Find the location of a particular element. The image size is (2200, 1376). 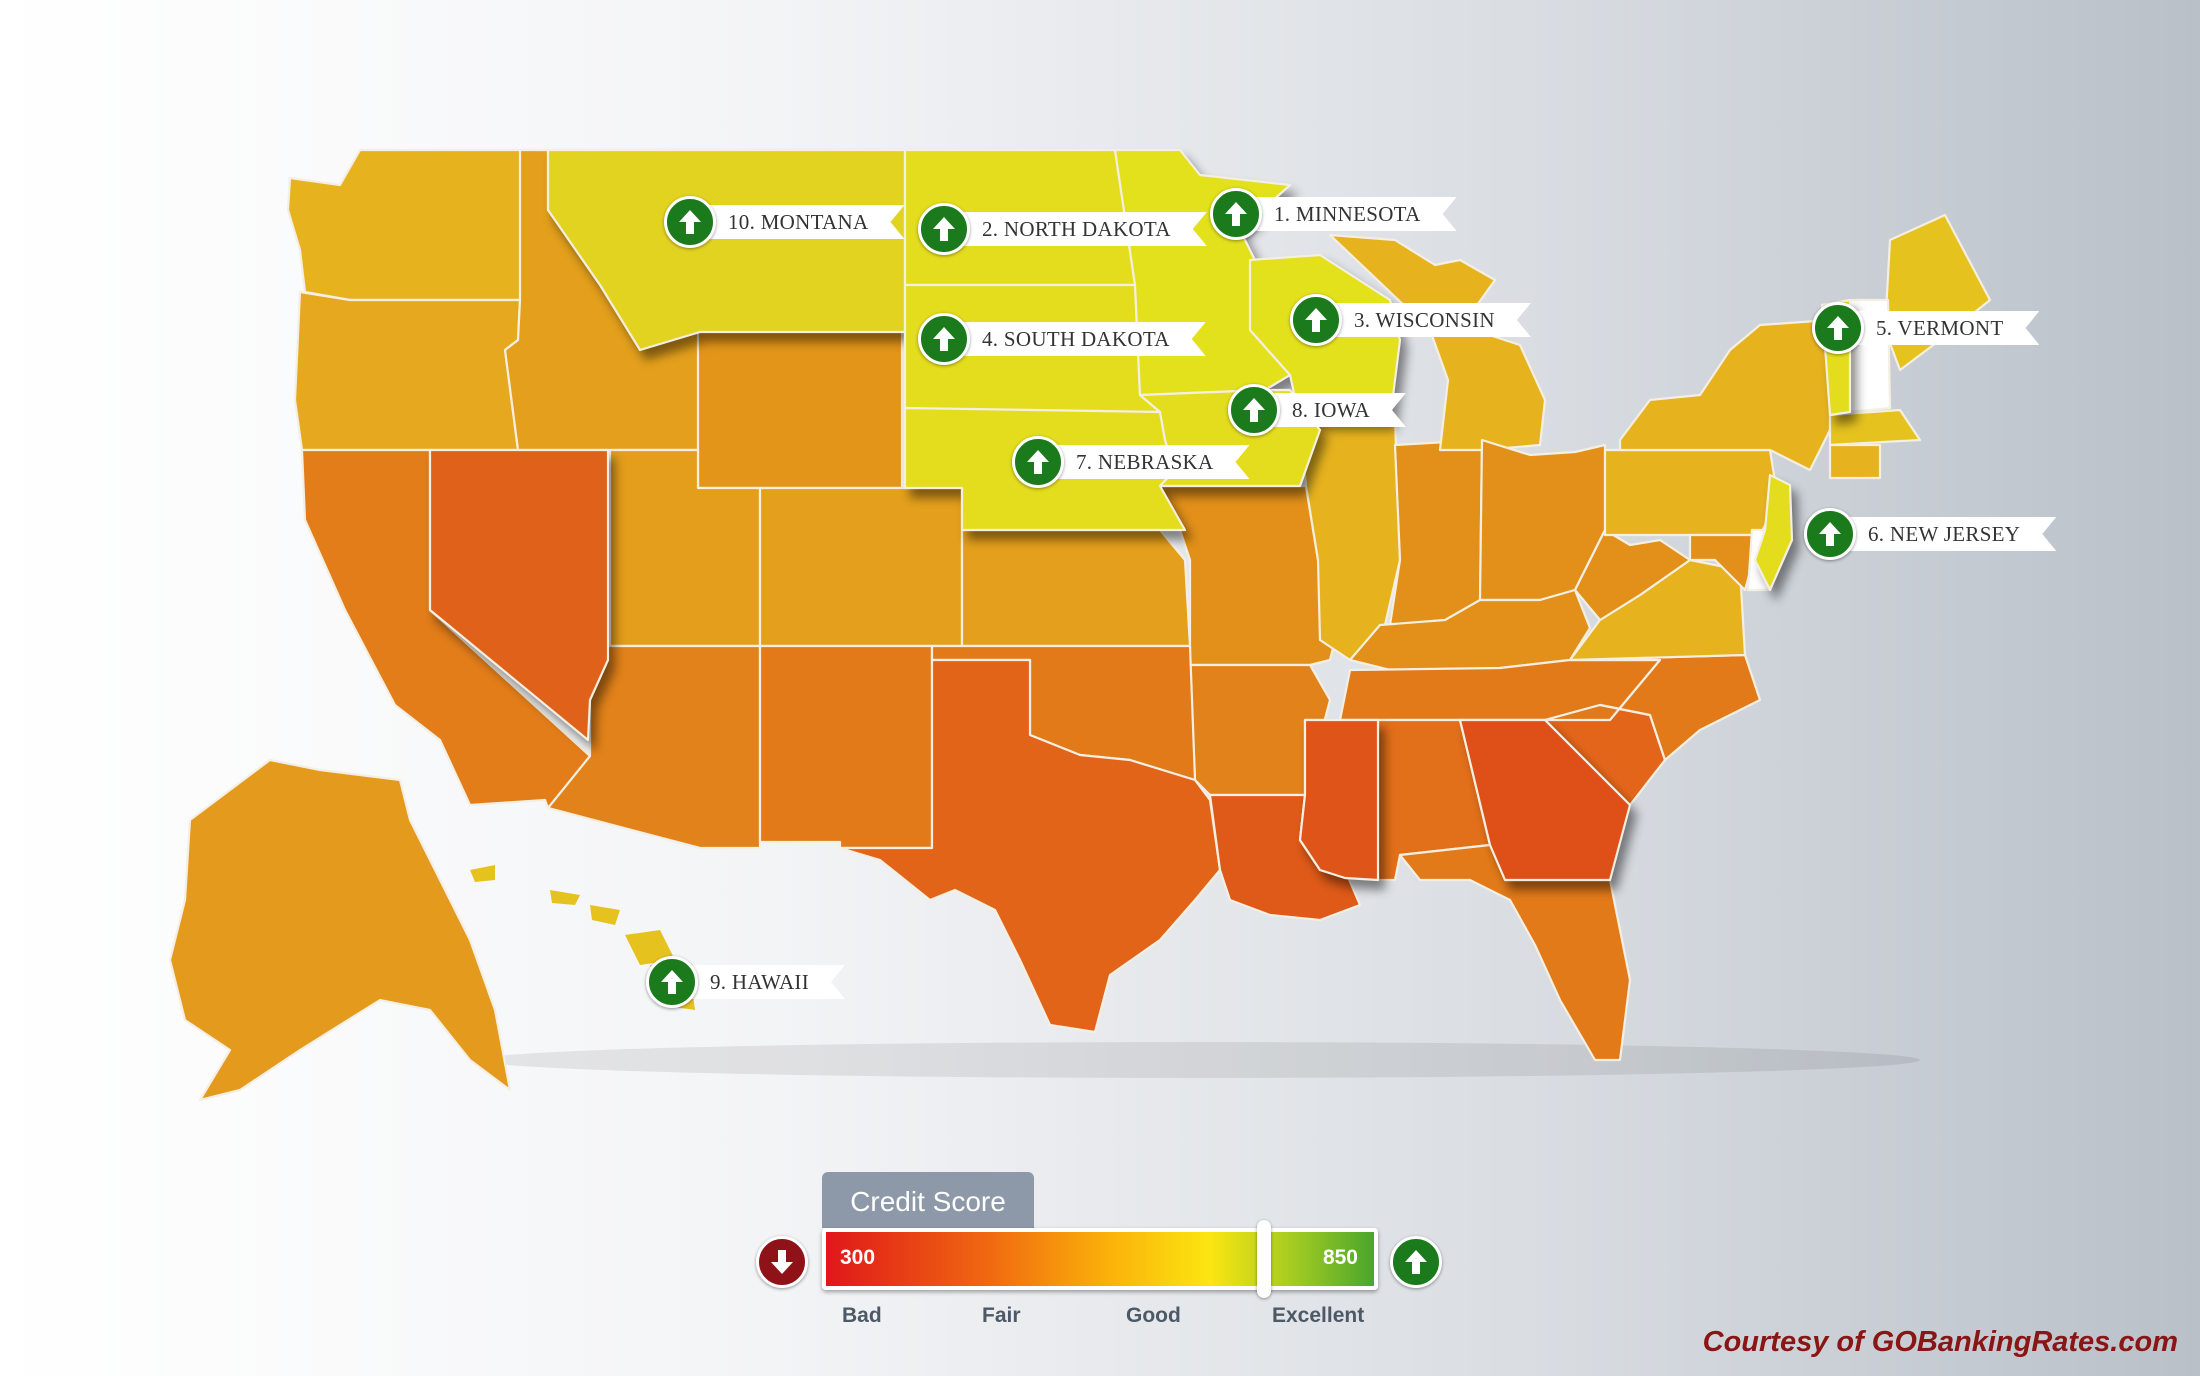

callout-label: 5. VERMONT is located at coordinates (1945, 328).